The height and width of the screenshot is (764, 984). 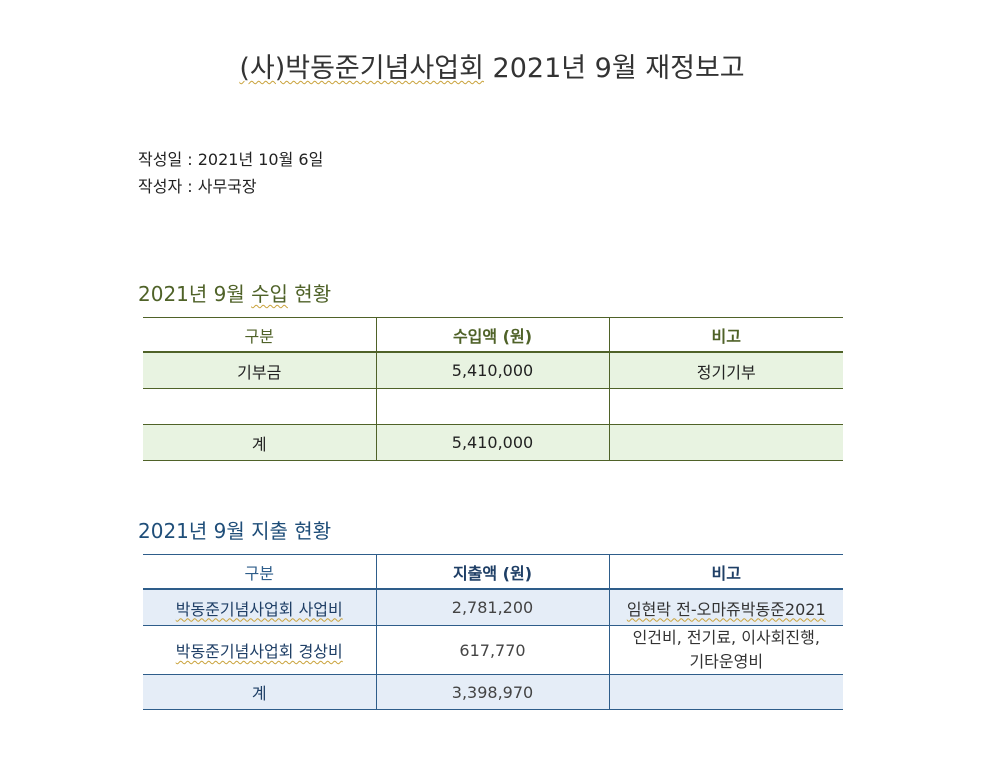 I want to click on expense-note-cell: 인건비, 전기료, 이사회진행, 기타운영비, so click(x=725, y=650).